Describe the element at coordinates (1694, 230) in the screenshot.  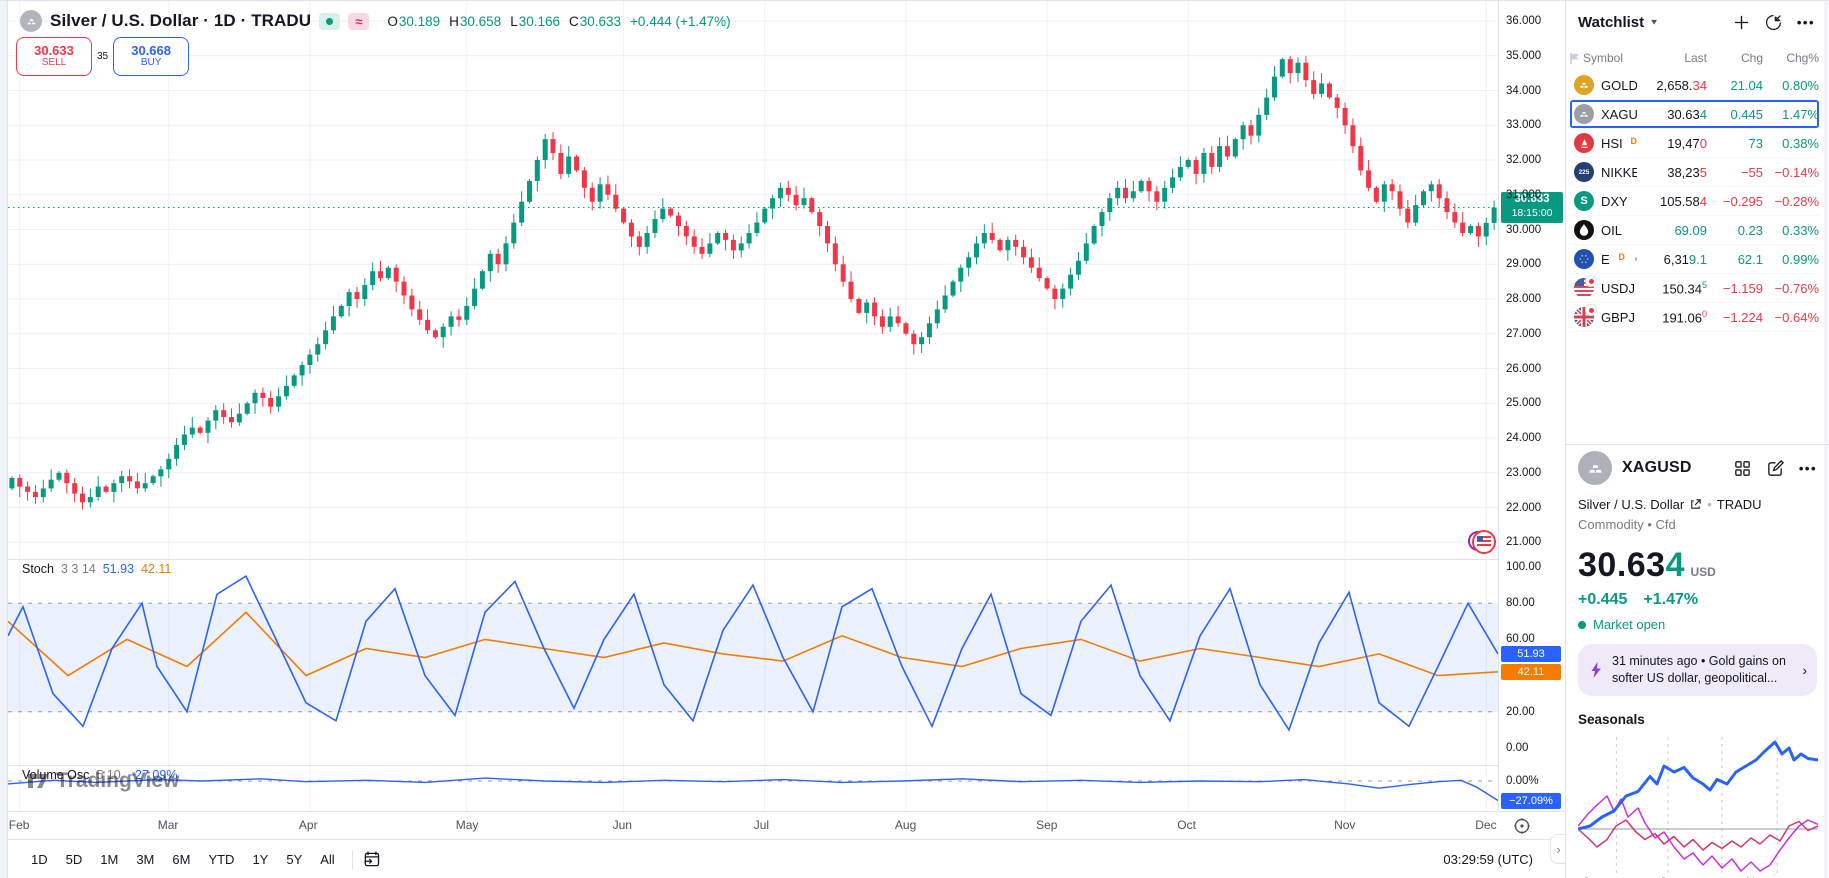
I see `watchlist-row-oil: OIL 69.09 0.23 0.33%` at that location.